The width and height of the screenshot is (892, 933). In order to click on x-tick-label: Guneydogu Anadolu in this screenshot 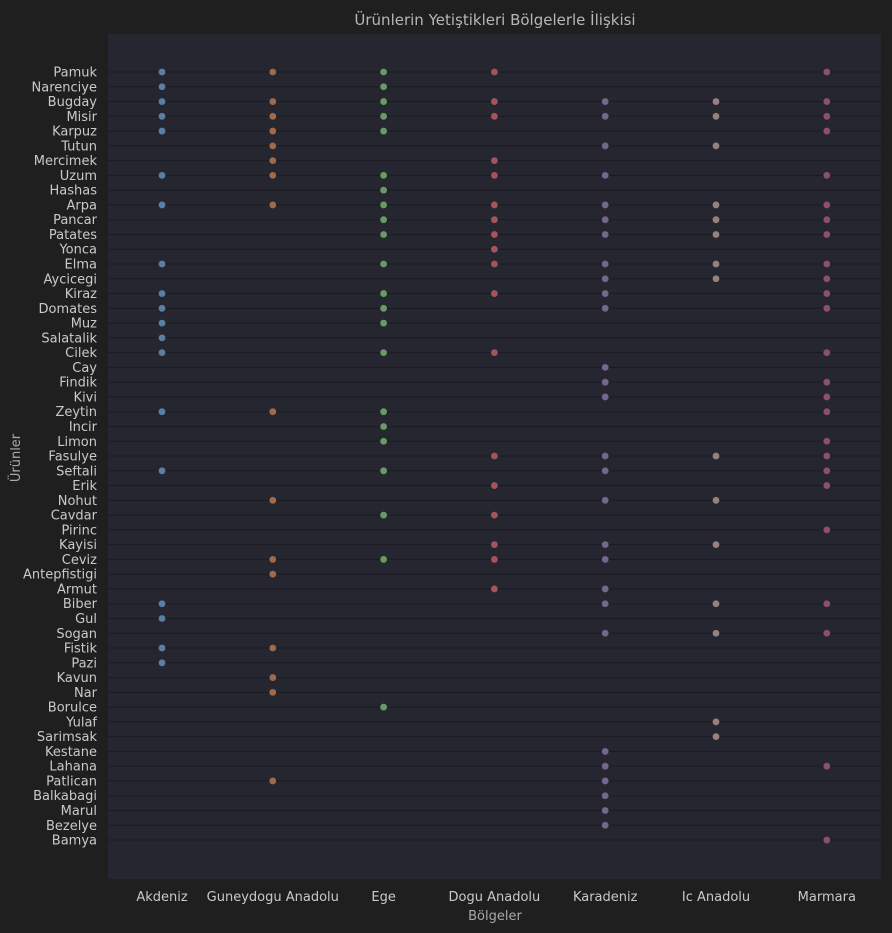, I will do `click(273, 897)`.